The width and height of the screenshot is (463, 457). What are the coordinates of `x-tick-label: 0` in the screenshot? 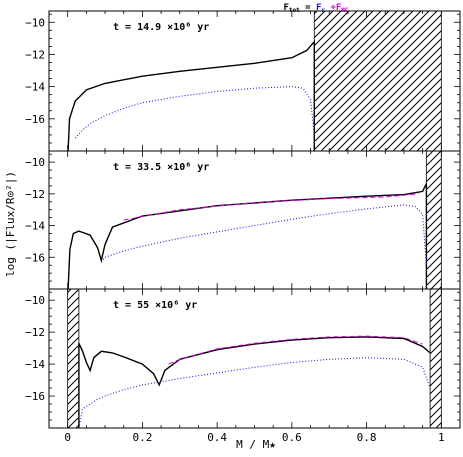 It's located at (67, 437).